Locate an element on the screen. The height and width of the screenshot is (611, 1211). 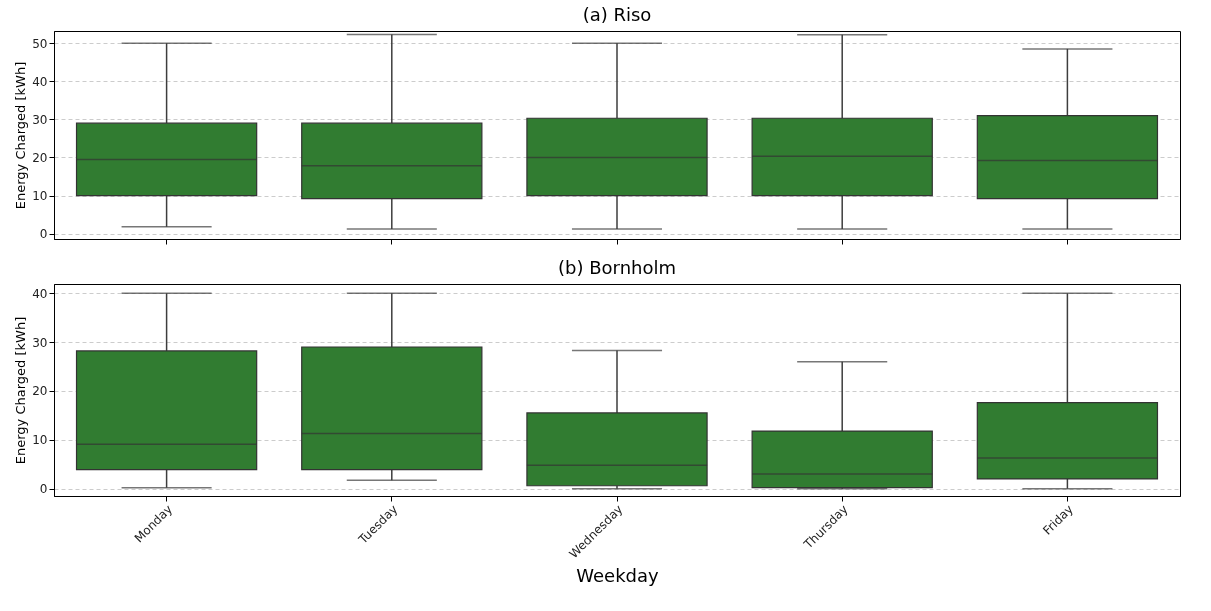
x-axis-title: Weekday is located at coordinates (618, 576).